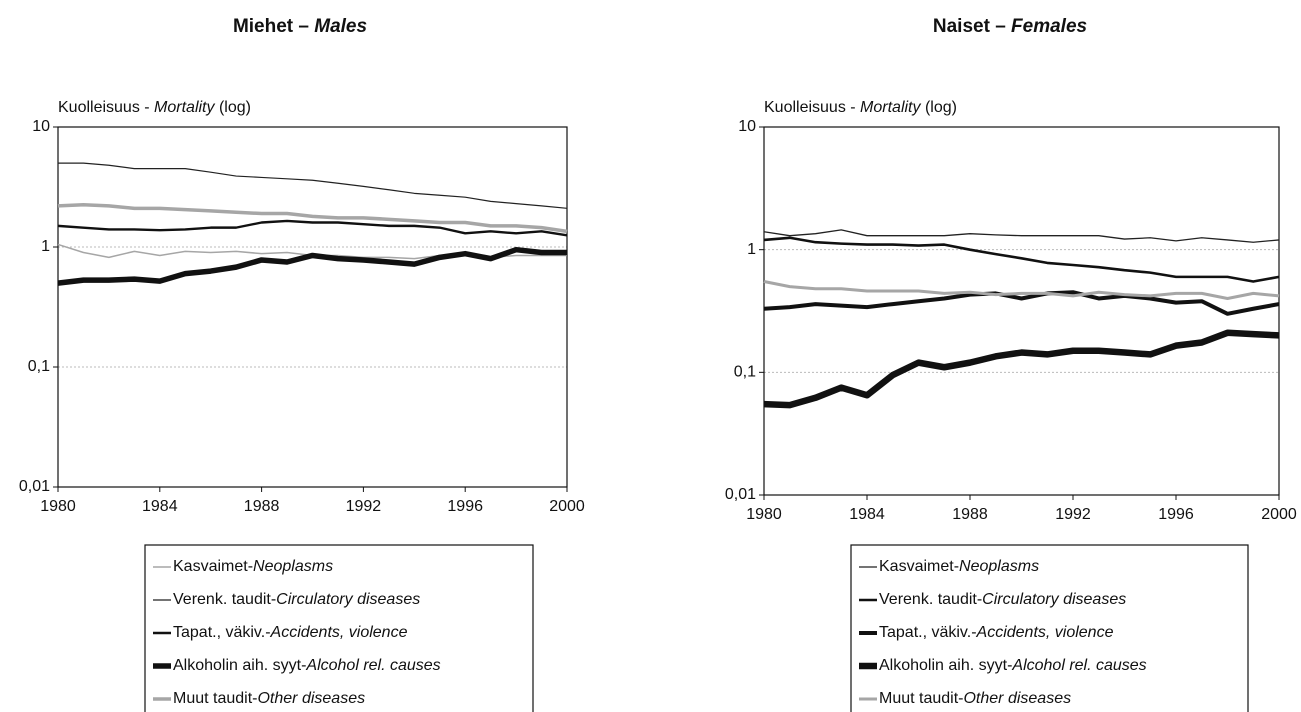 The image size is (1301, 712). Describe the element at coordinates (972, 26) in the screenshot. I see `title-part: Naiset –` at that location.